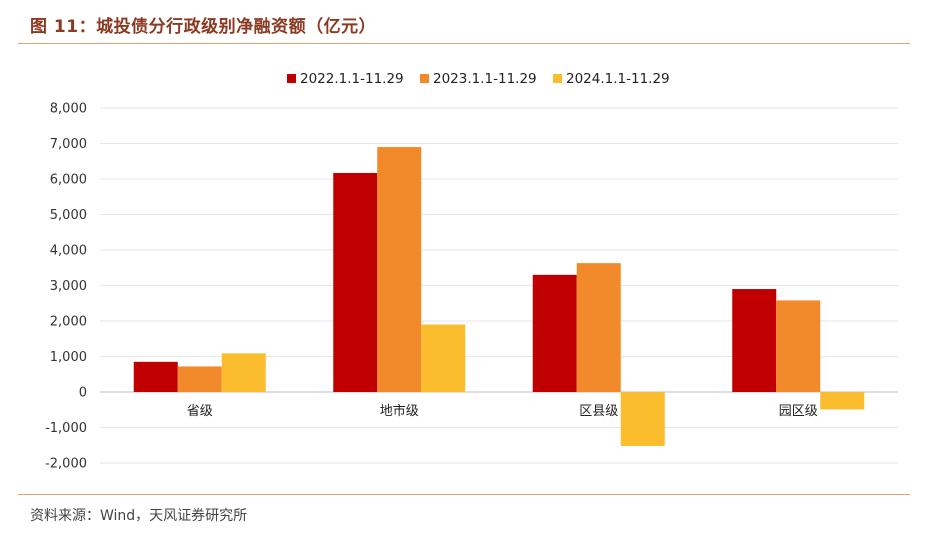 Image resolution: width=931 pixels, height=539 pixels. What do you see at coordinates (642, 419) in the screenshot?
I see `bar-3-区县级` at bounding box center [642, 419].